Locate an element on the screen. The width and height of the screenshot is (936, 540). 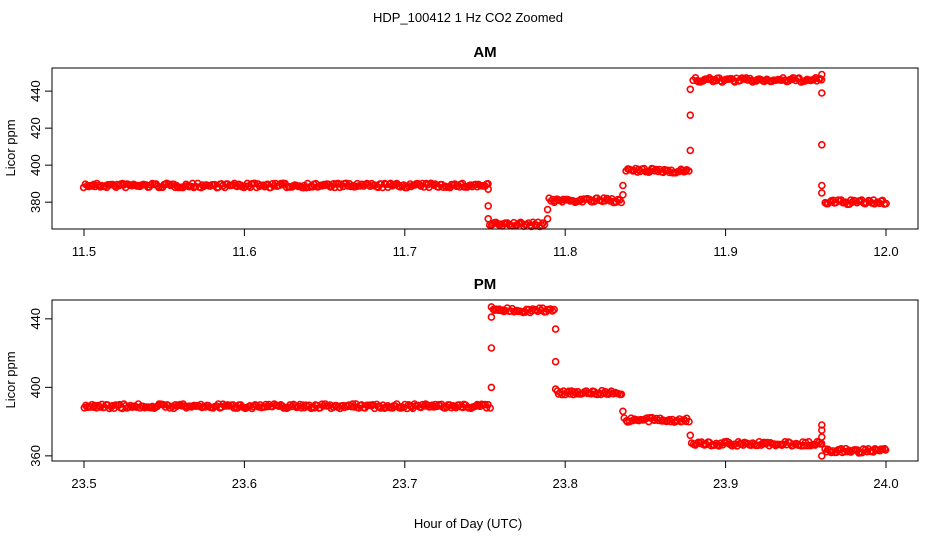
panel-pm-y-label: Licor ppm is located at coordinates (10, 379).